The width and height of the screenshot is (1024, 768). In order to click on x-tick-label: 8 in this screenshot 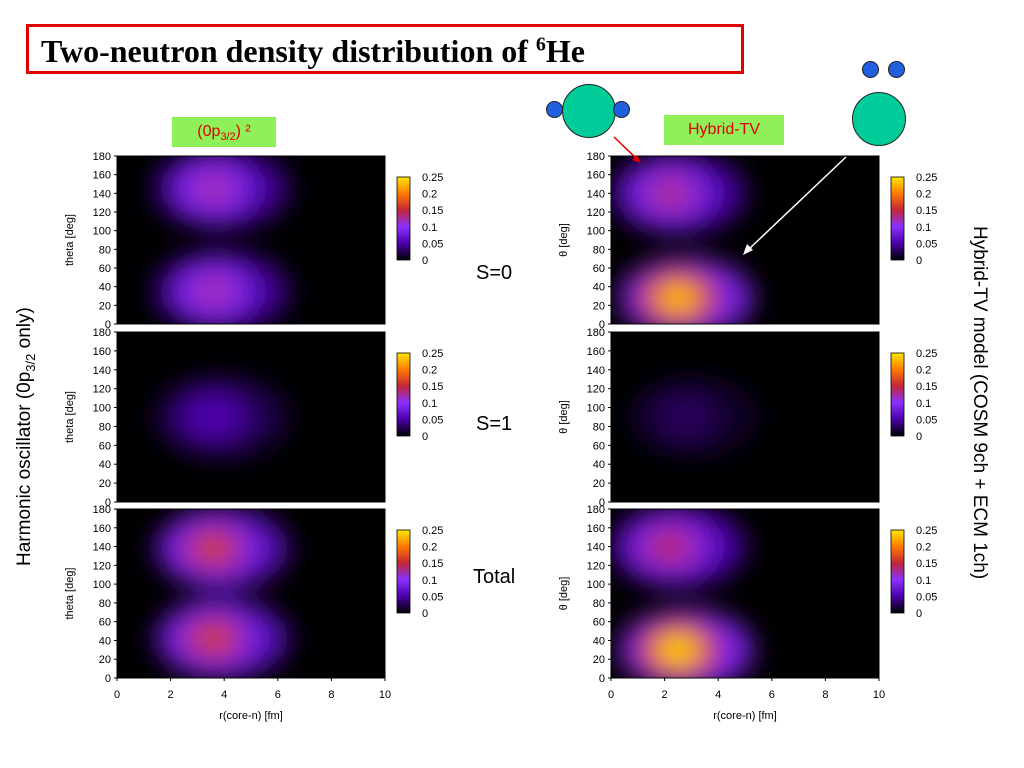, I will do `click(825, 695)`.